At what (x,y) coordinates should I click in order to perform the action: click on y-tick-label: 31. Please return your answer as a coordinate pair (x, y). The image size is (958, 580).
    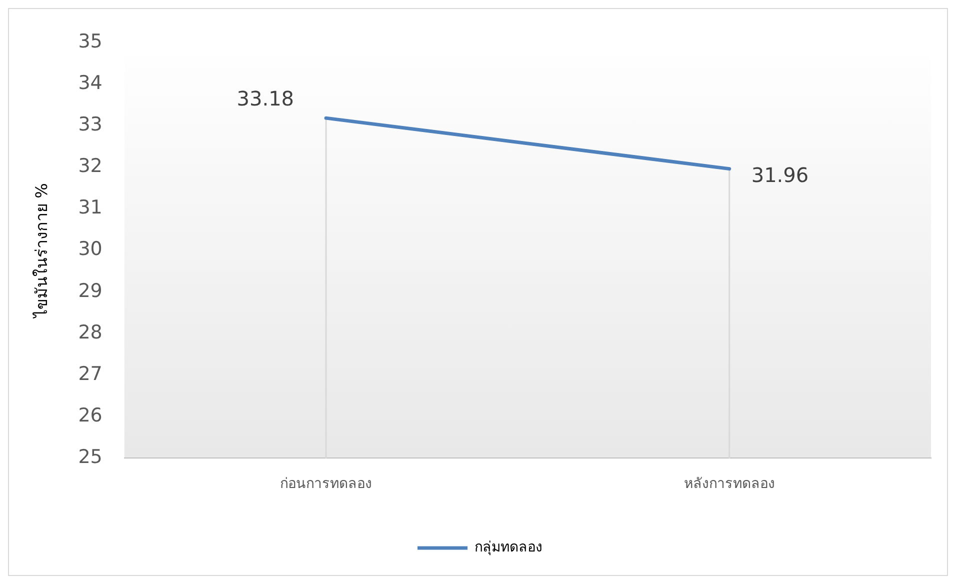
    Looking at the image, I should click on (90, 207).